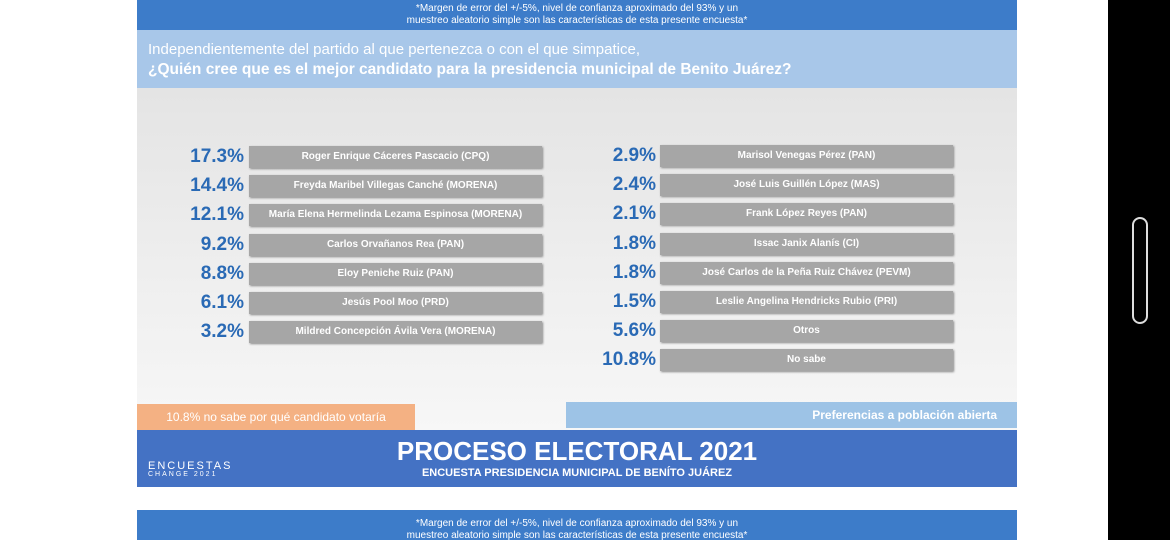 This screenshot has width=1170, height=542. I want to click on percent: 14.4%, so click(217, 186).